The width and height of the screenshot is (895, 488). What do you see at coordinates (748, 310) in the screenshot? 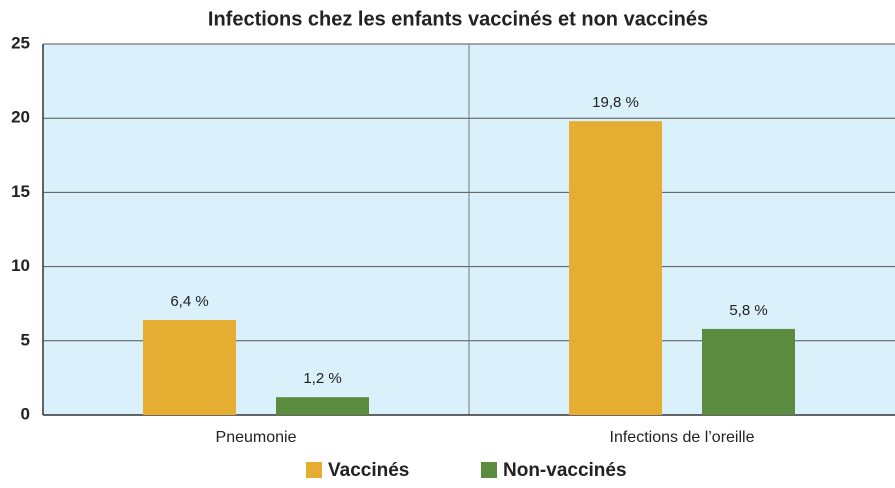
I see `value-label: 5,8 %` at bounding box center [748, 310].